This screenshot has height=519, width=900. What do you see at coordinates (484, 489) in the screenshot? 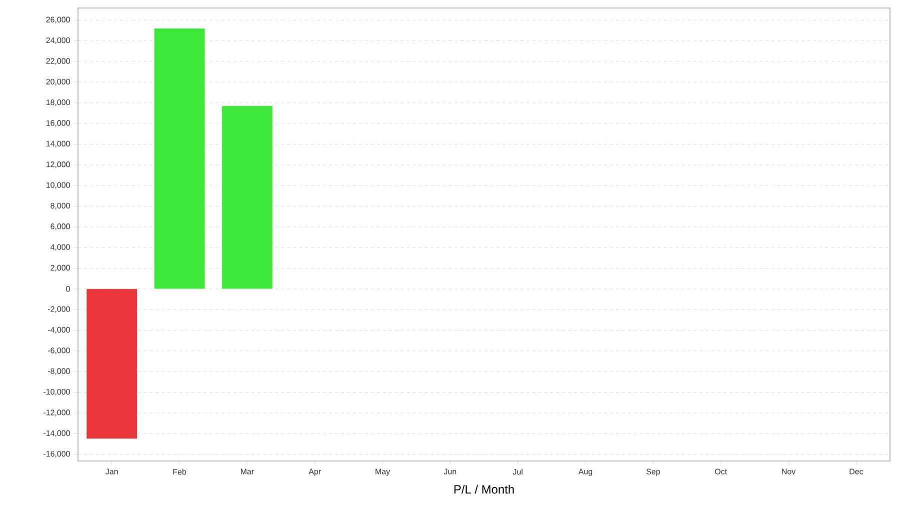
I see `x-axis-title: P/L / Month` at bounding box center [484, 489].